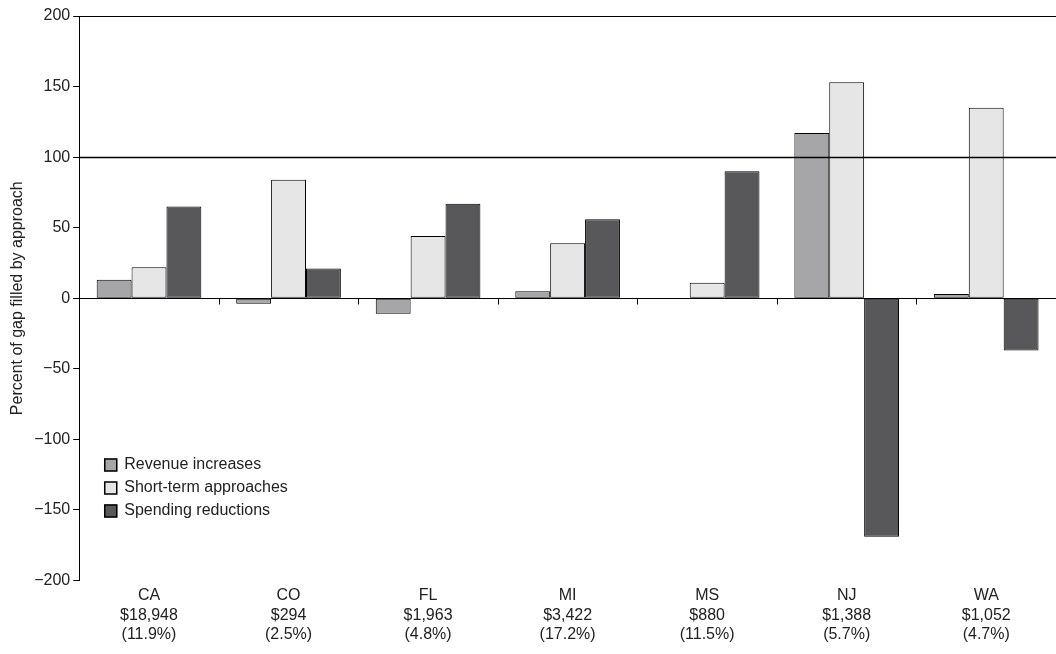 Image resolution: width=1056 pixels, height=654 pixels. What do you see at coordinates (847, 614) in the screenshot?
I see `x-tick-label: NJ $1,388 (5.7%)` at bounding box center [847, 614].